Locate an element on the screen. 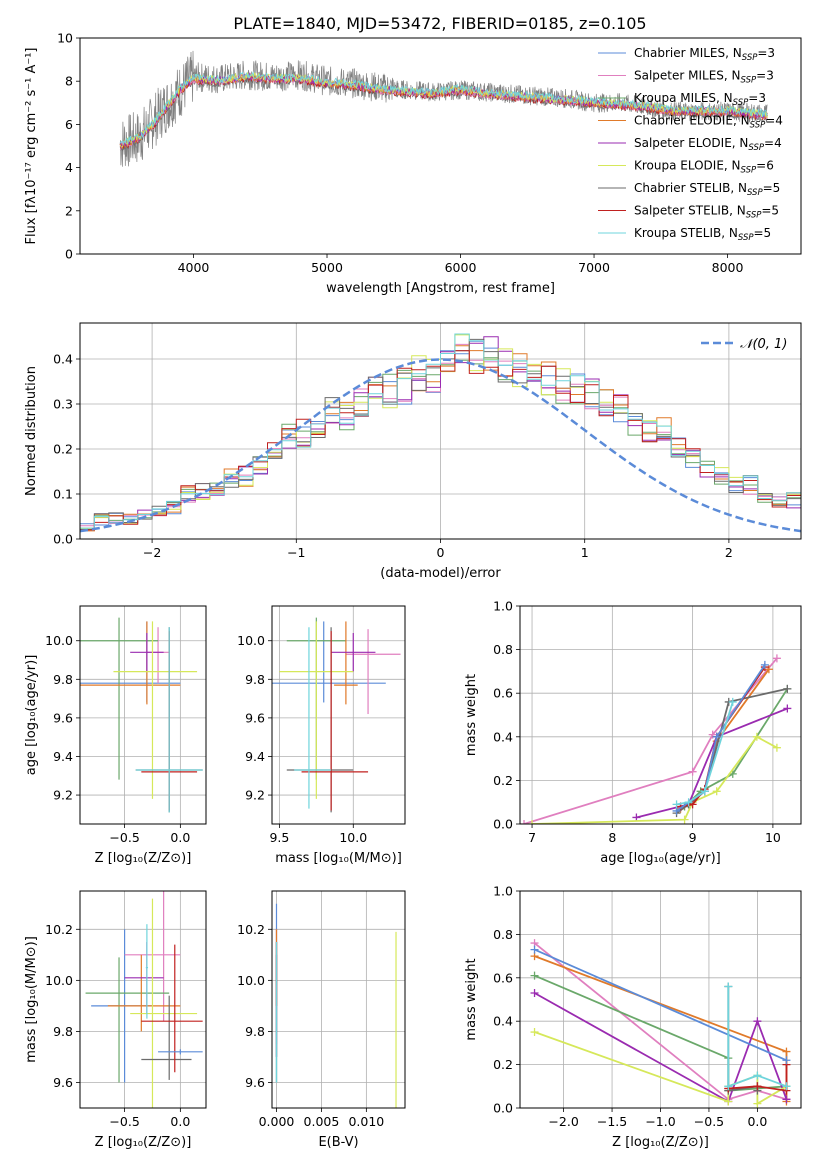 Image resolution: width=819 pixels, height=1170 pixels. x-axis-label: wavelength [Angstrom, rest frame] is located at coordinates (440, 288).